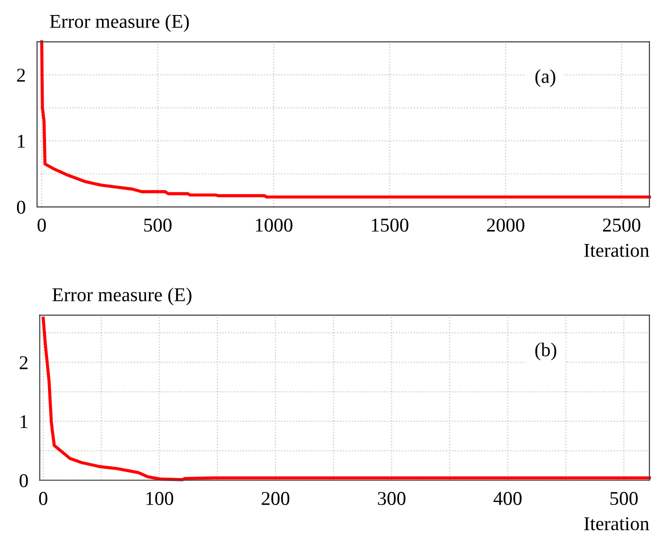 This screenshot has width=662, height=536. Describe the element at coordinates (392, 499) in the screenshot. I see `x-tick-label: 300` at that location.